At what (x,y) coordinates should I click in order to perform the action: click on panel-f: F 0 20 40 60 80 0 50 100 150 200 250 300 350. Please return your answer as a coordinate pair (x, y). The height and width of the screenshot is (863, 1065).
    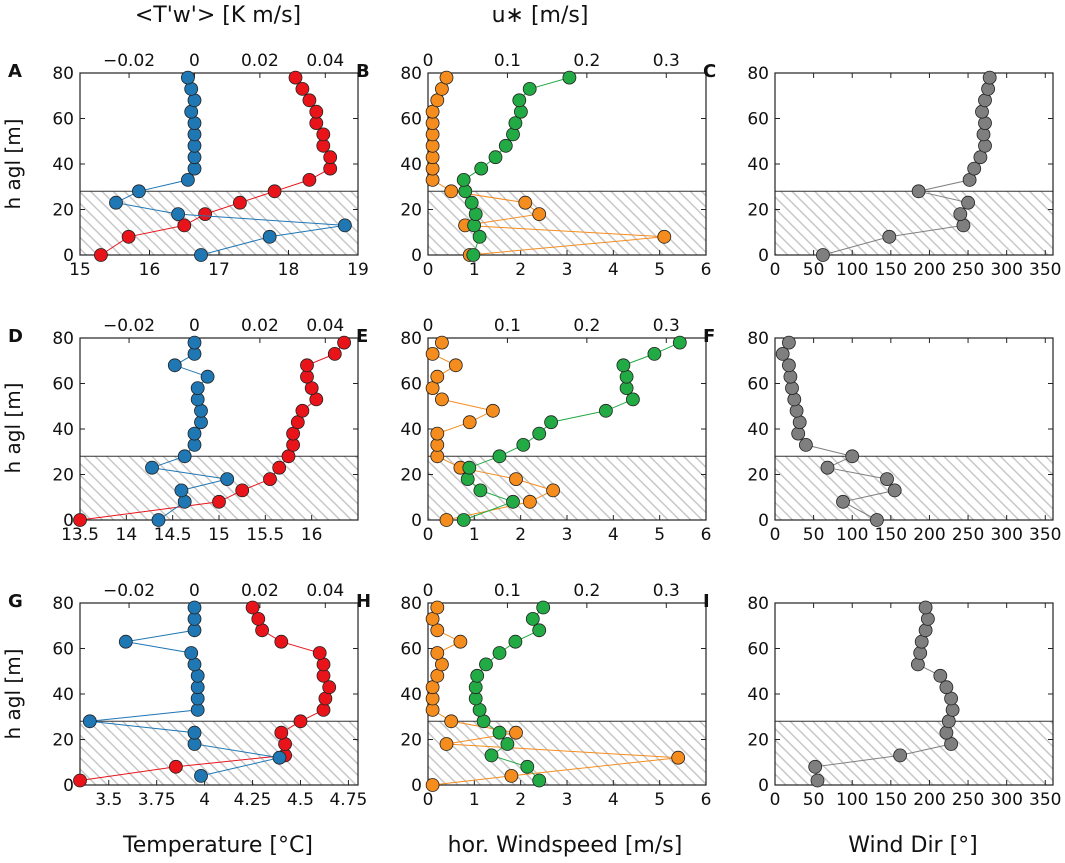
    Looking at the image, I should click on (882, 435).